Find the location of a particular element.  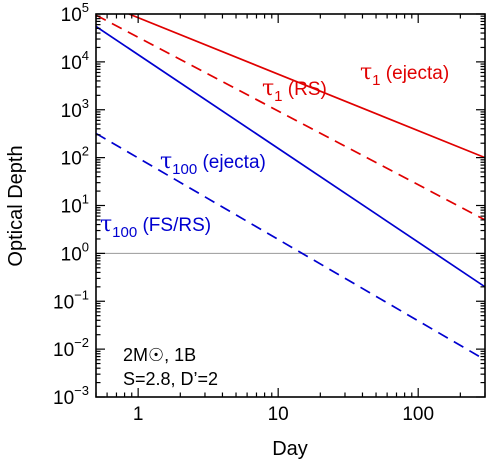

y-axis-label: Optical Depth is located at coordinates (16, 205).